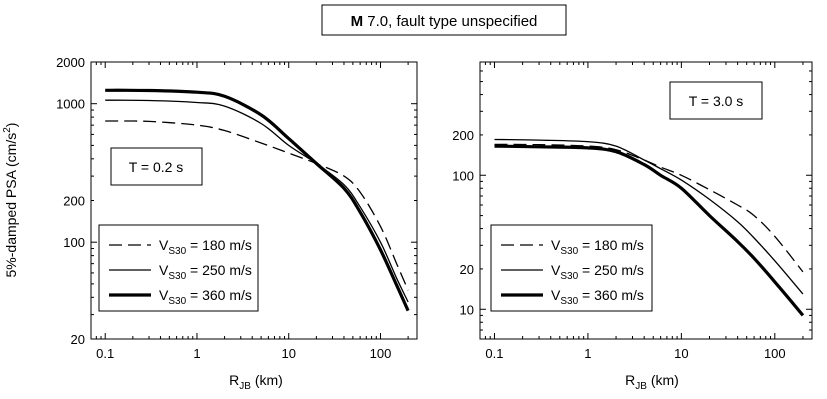 The height and width of the screenshot is (399, 827). I want to click on right-period-label: T = 3.0 s, so click(716, 101).